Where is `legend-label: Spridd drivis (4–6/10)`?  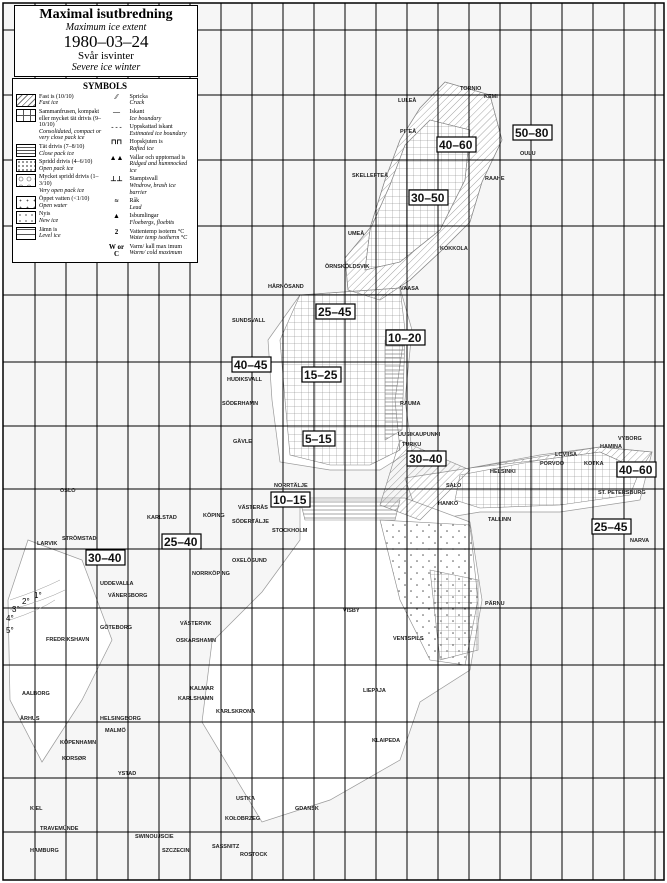
legend-label: Spridd drivis (4–6/10) is located at coordinates (66, 162).